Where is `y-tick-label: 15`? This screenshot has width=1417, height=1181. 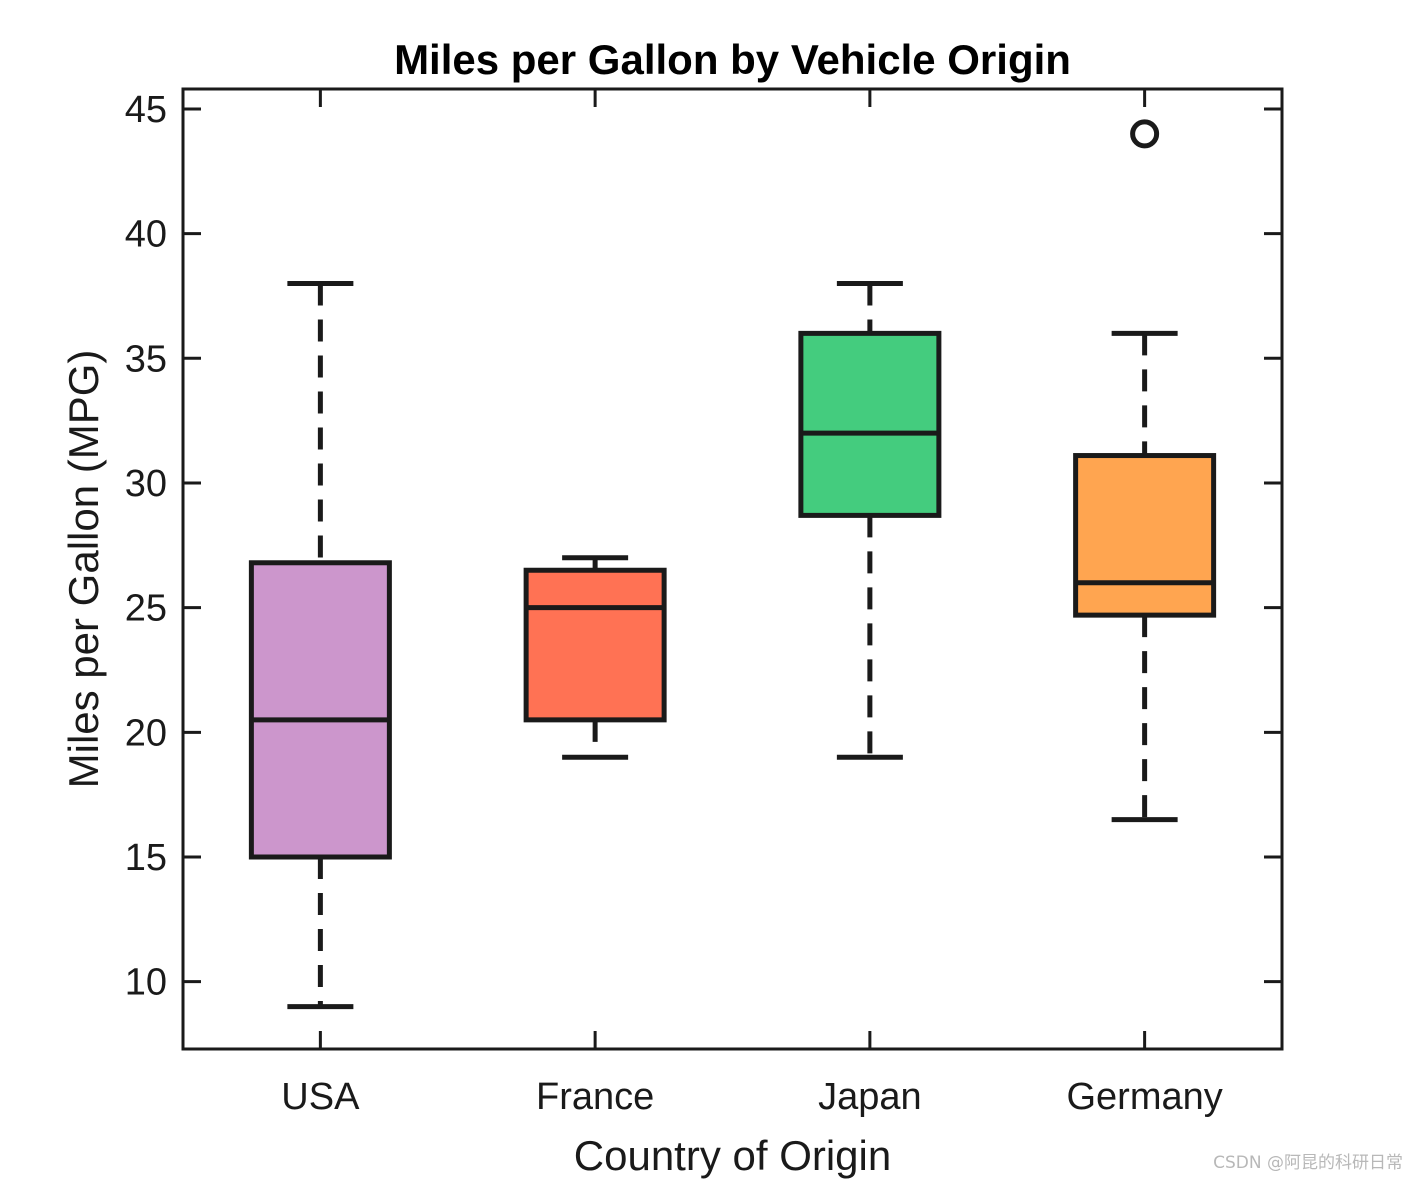 y-tick-label: 15 is located at coordinates (146, 858).